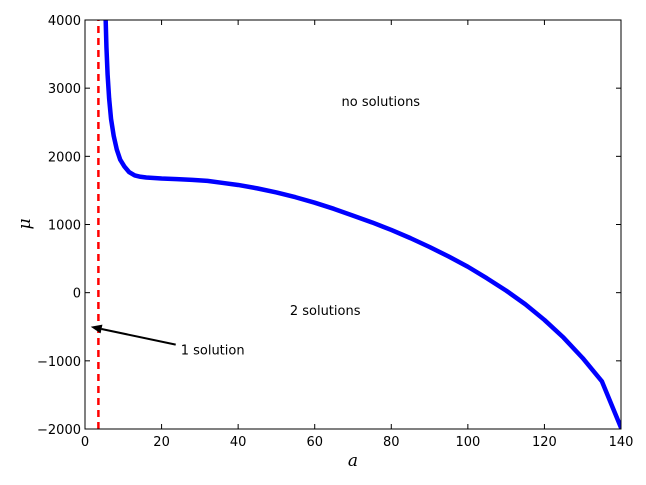  I want to click on y-tick-label: 4000, so click(64, 21).